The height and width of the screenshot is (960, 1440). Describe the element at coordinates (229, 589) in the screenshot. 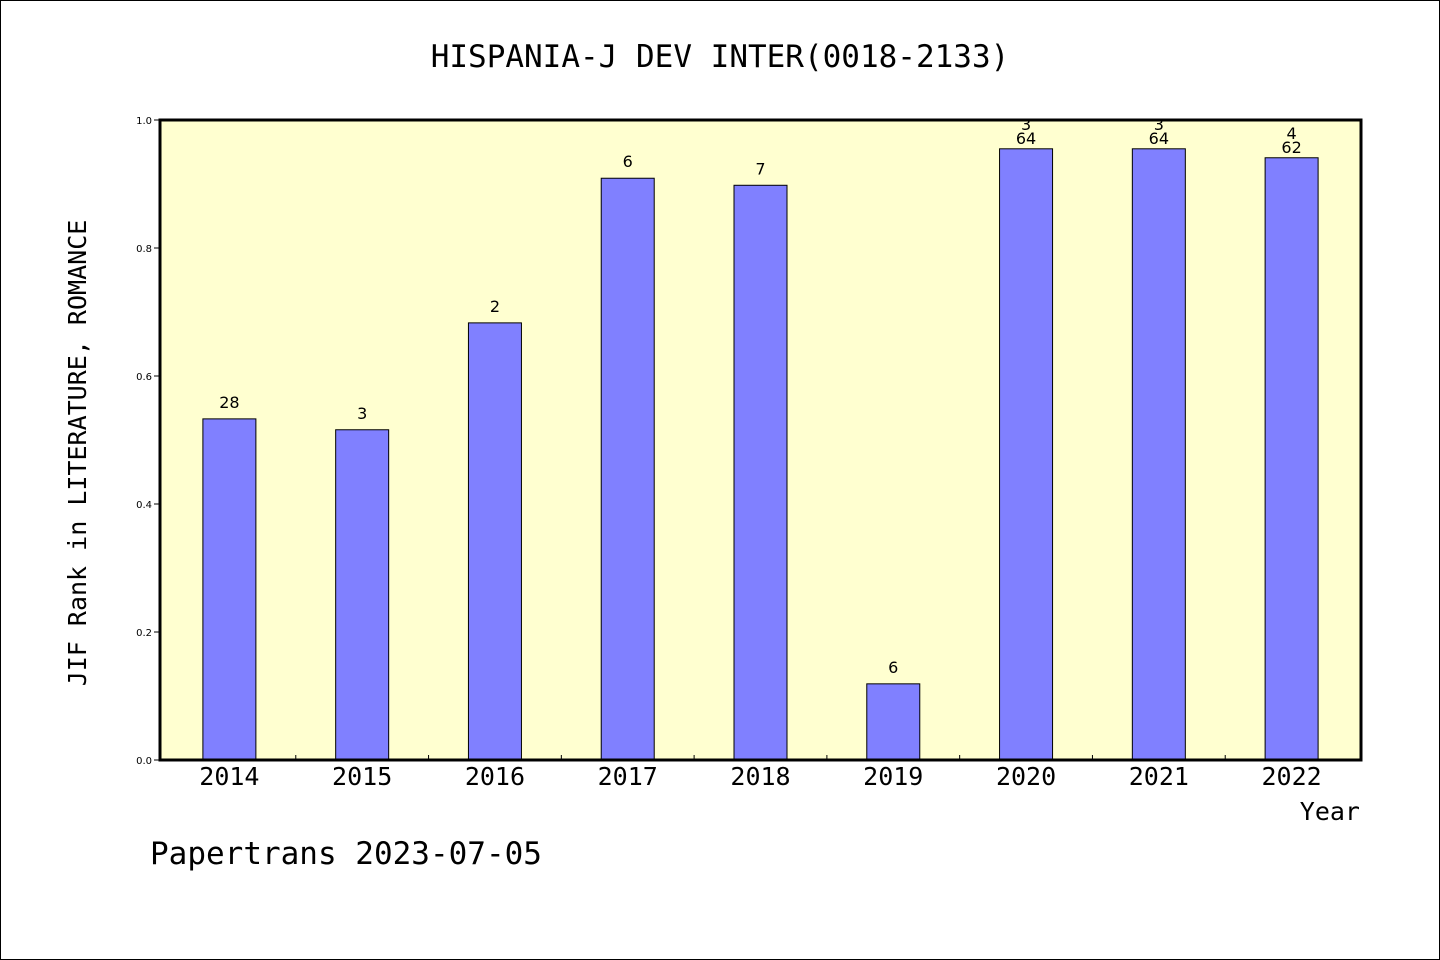

I see `bar-2014` at that location.